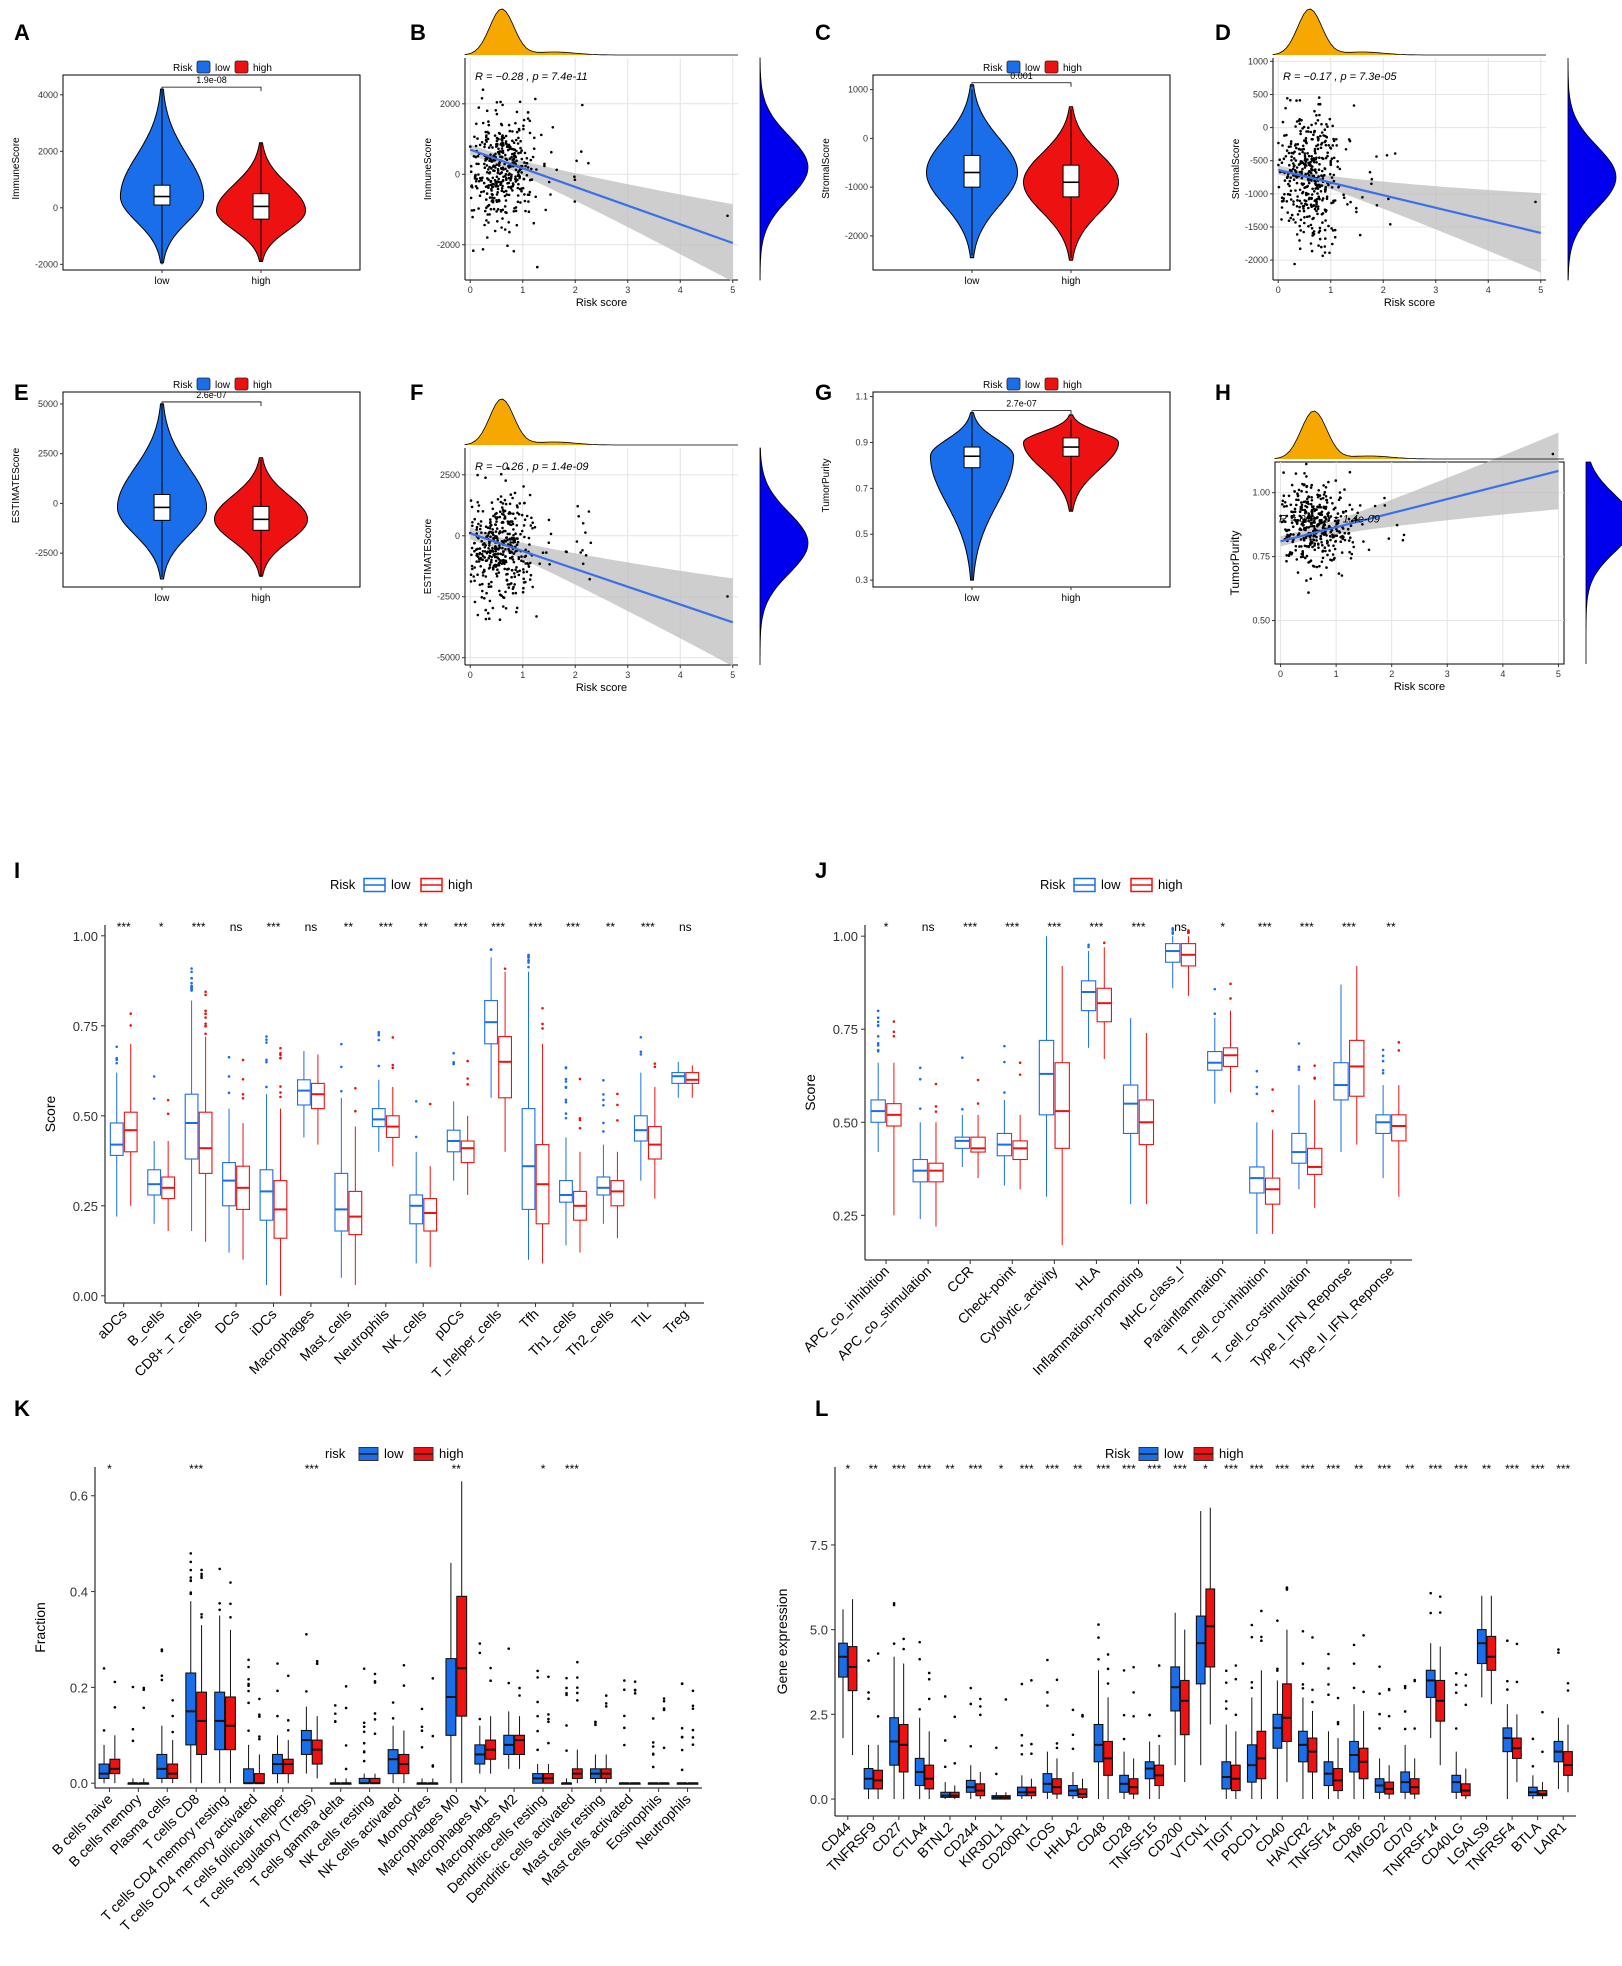 This screenshot has height=1966, width=1622. I want to click on legend-title: Risk, so click(343, 884).